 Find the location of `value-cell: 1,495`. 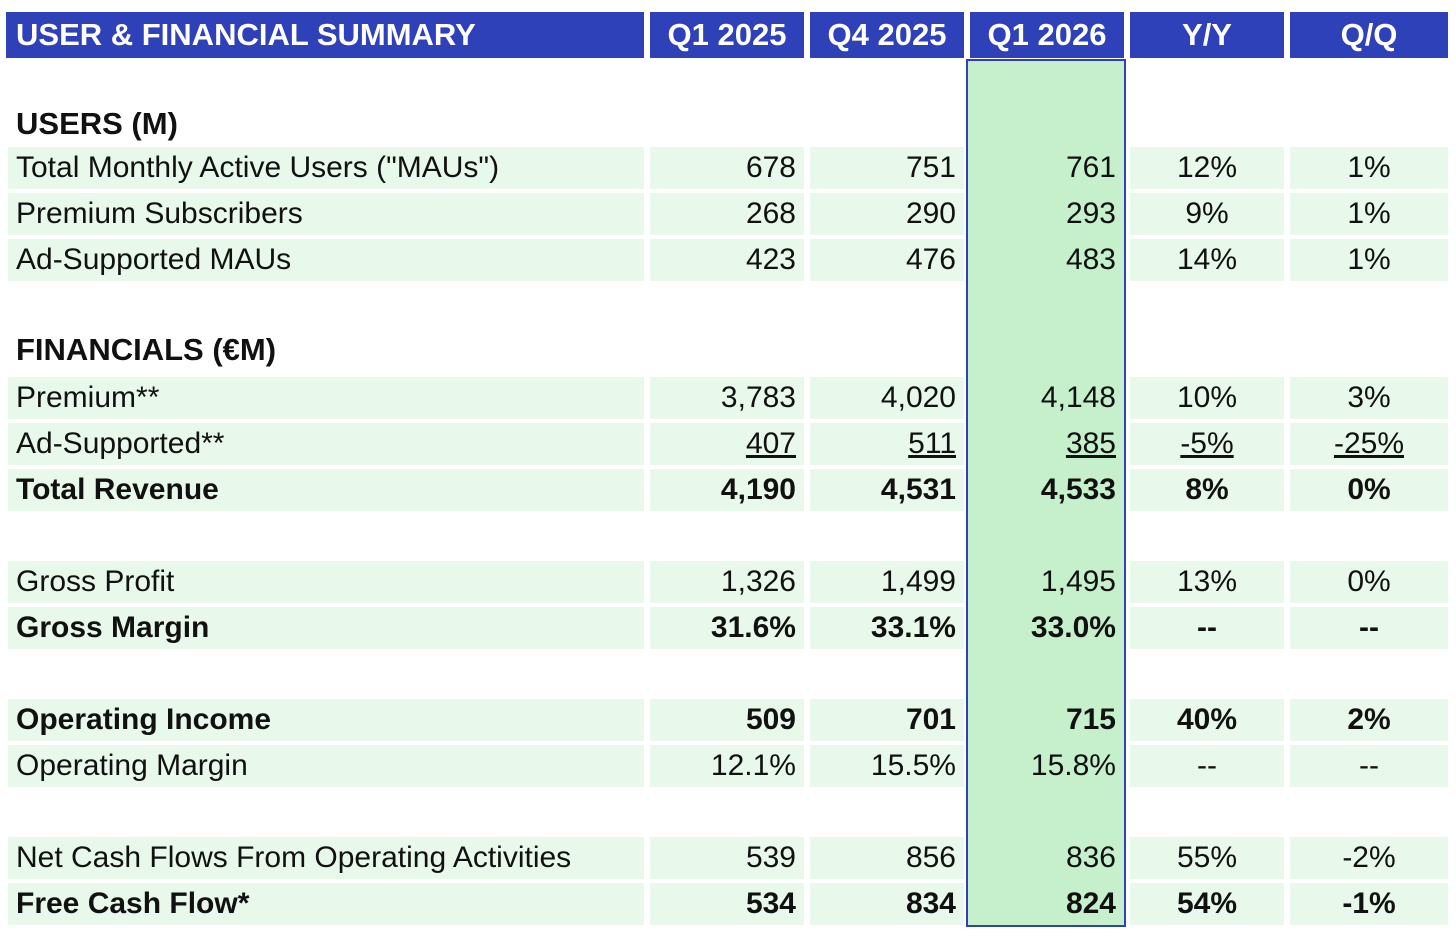

value-cell: 1,495 is located at coordinates (1078, 581).